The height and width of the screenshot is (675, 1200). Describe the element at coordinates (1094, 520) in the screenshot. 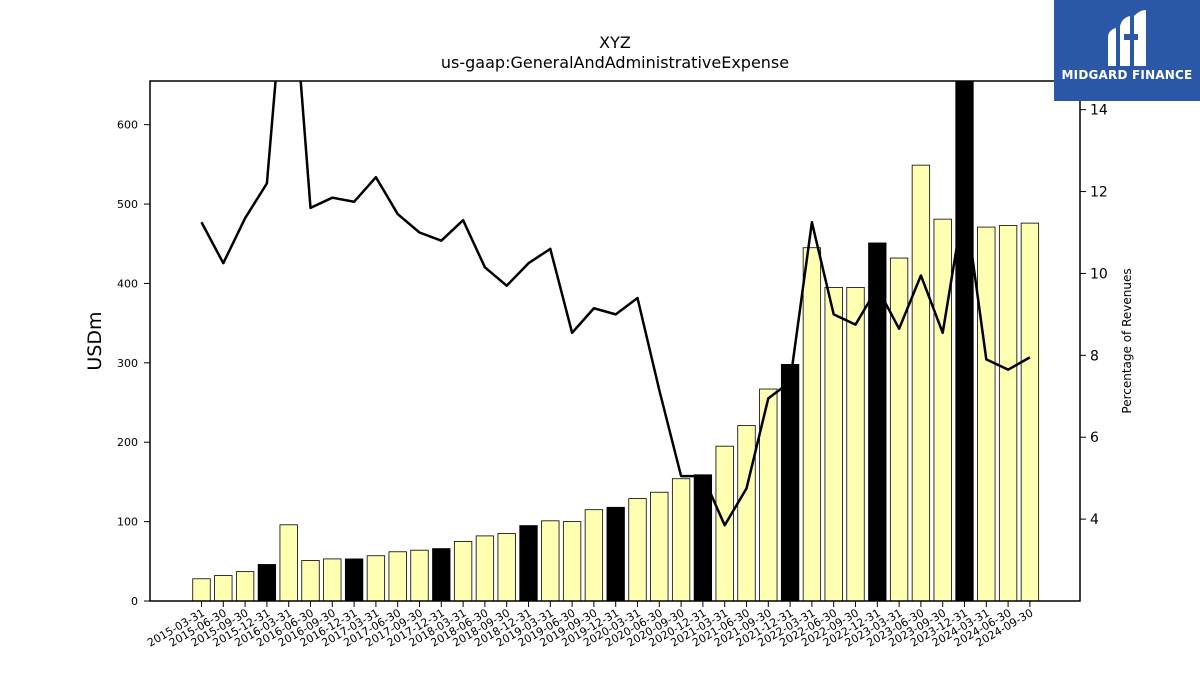

I see `y2-tick-label-4: 4` at that location.